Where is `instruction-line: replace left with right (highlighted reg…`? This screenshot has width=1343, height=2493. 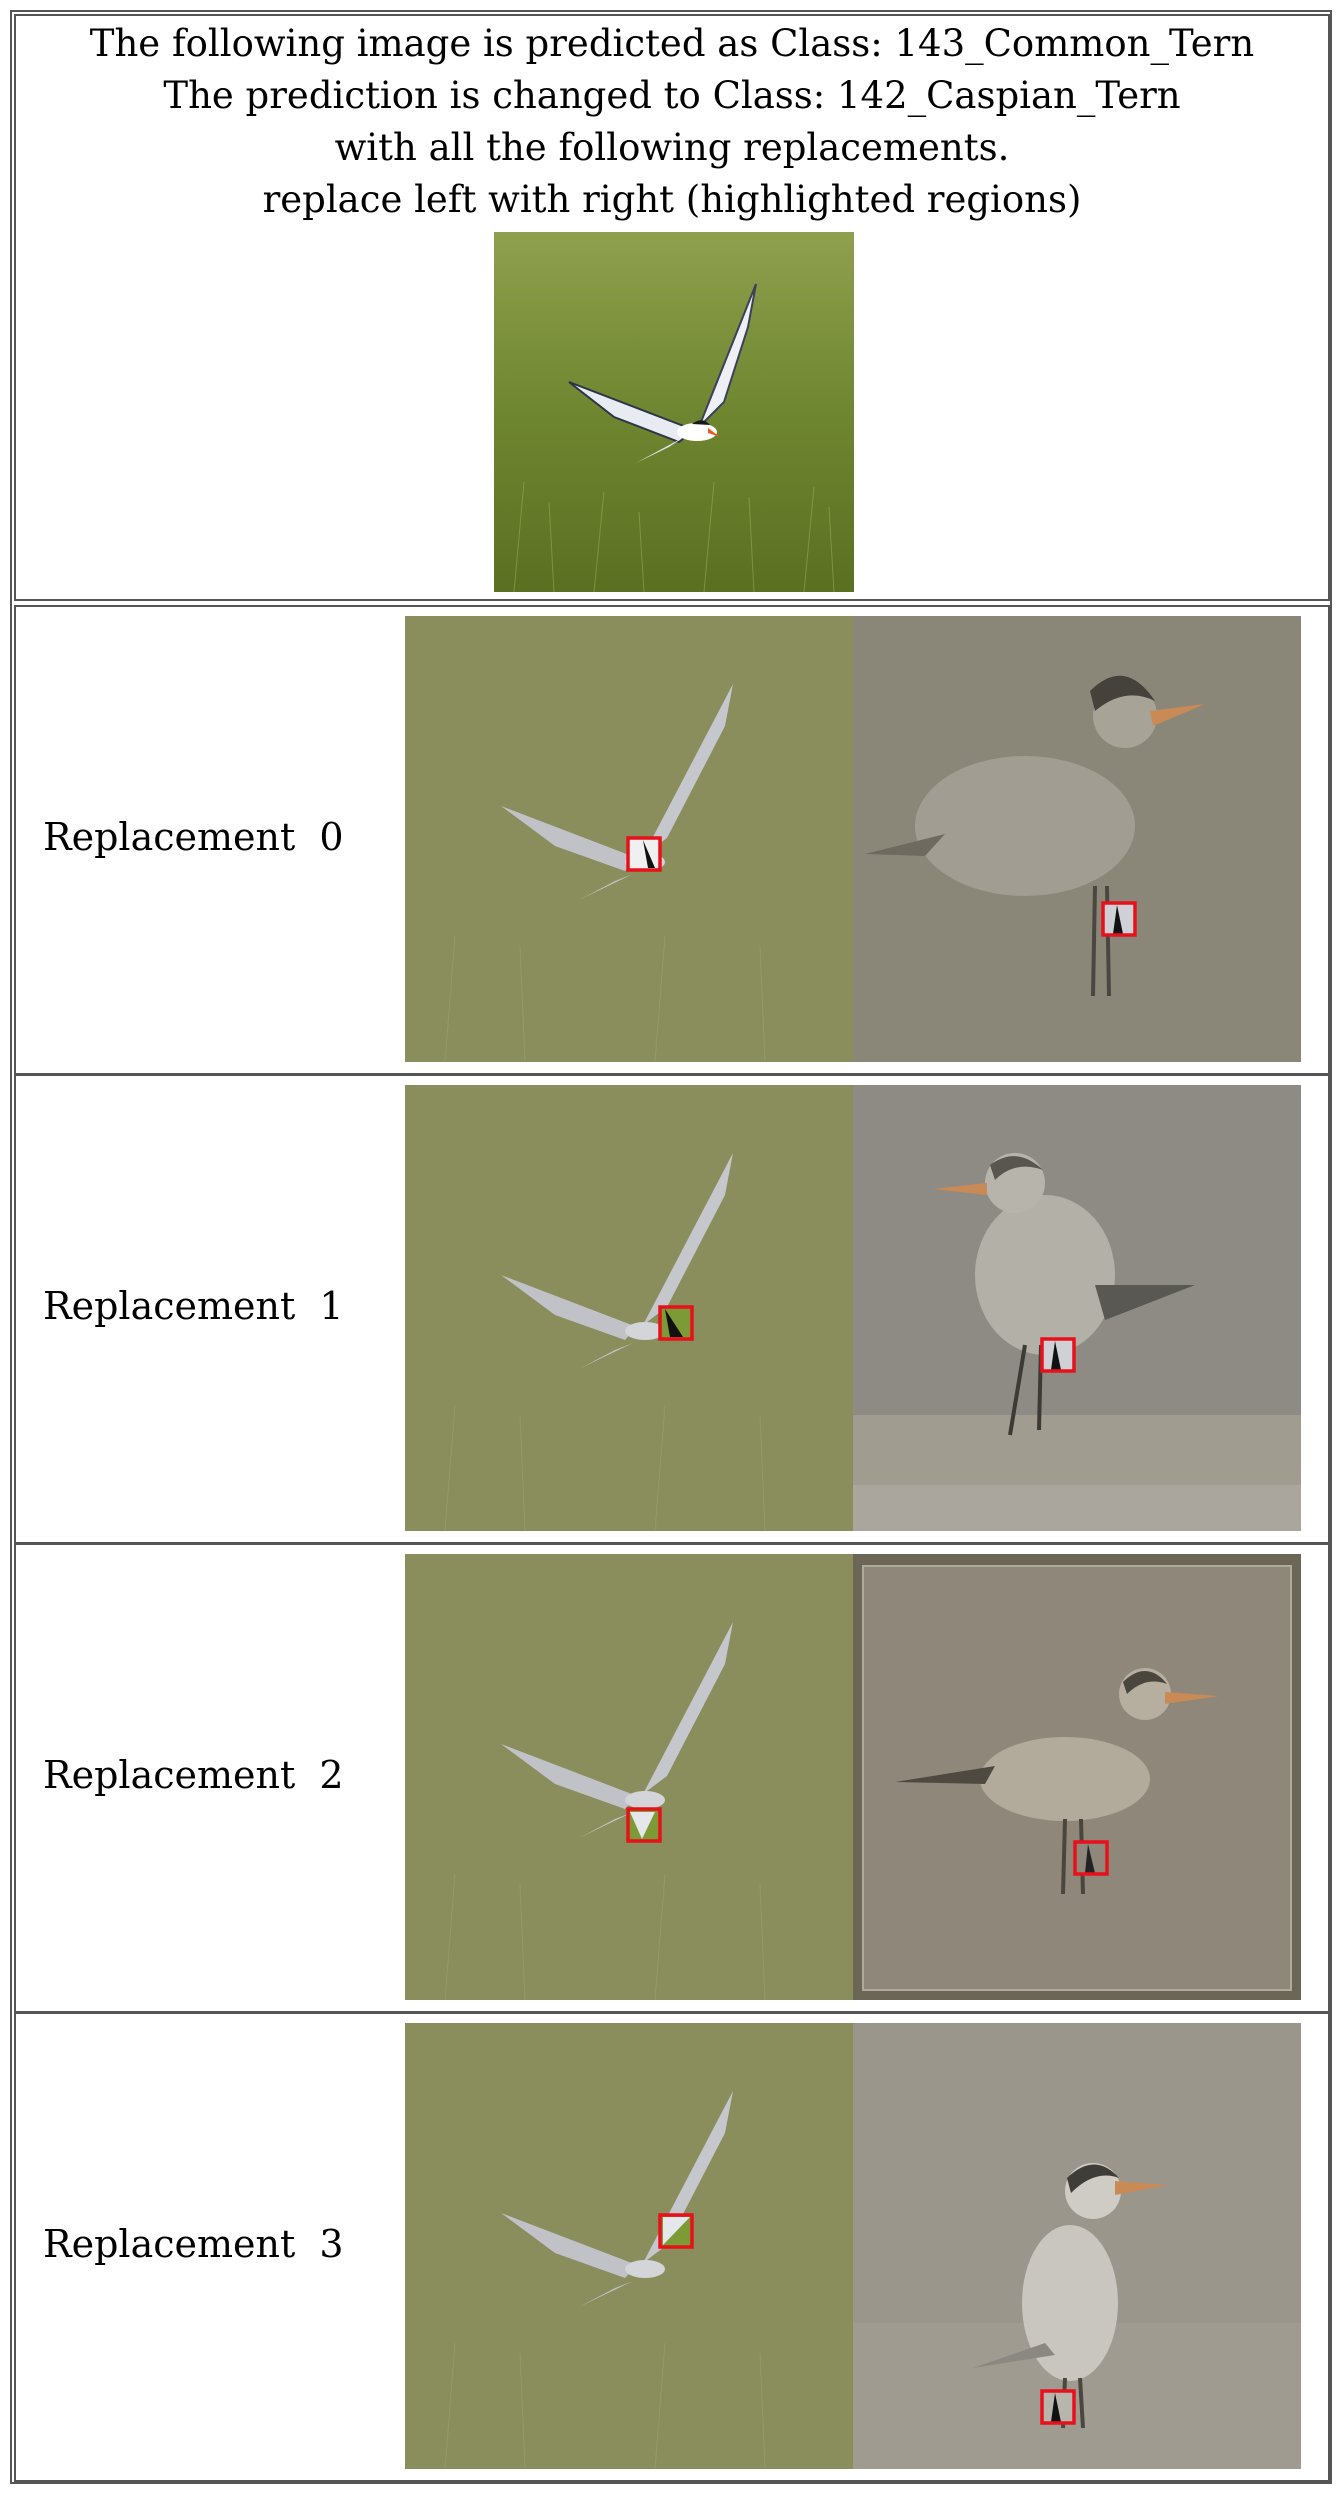 instruction-line: replace left with right (highlighted reg… is located at coordinates (672, 199).